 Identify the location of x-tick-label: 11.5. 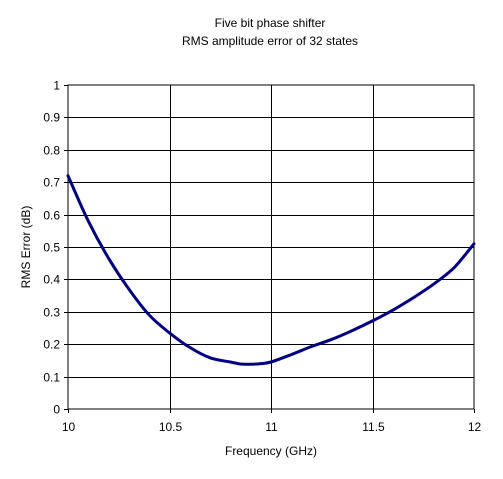
(373, 427).